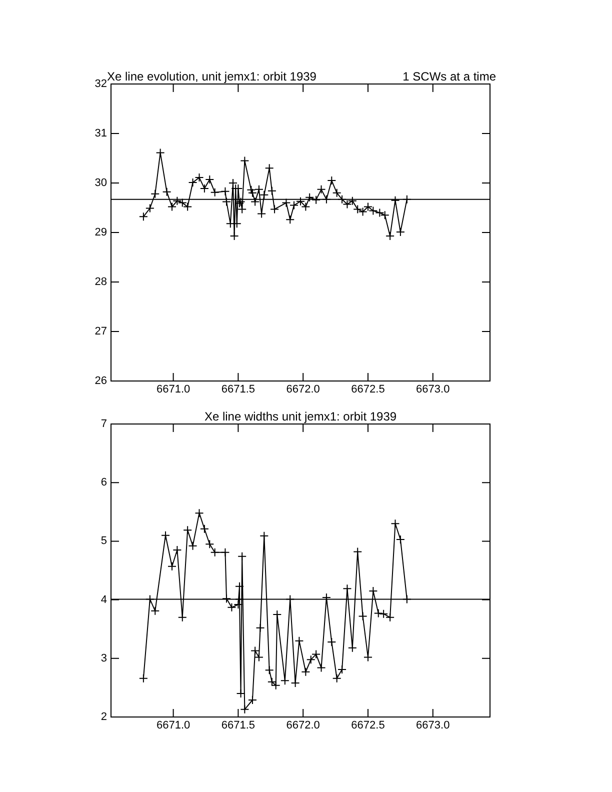 This screenshot has height=792, width=612. What do you see at coordinates (100, 381) in the screenshot?
I see `y-tick-label: 26` at bounding box center [100, 381].